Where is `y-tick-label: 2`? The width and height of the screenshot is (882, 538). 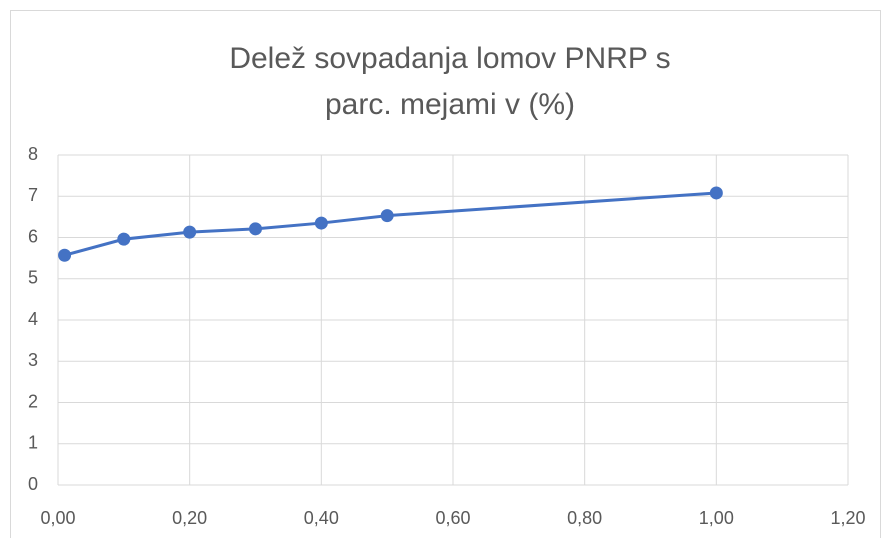
y-tick-label: 2 is located at coordinates (33, 401).